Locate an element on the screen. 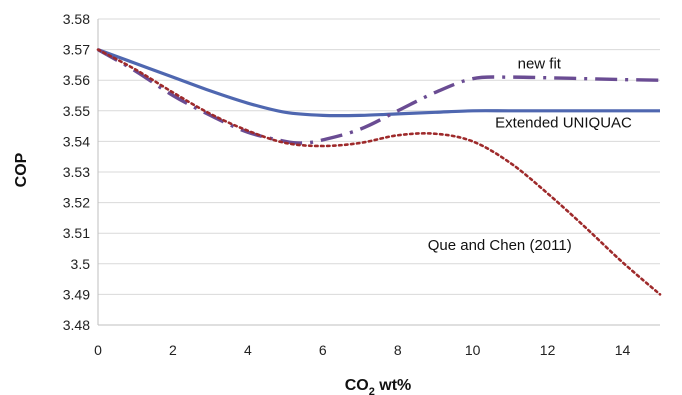  y-tick-label: 3.56 is located at coordinates (76, 80).